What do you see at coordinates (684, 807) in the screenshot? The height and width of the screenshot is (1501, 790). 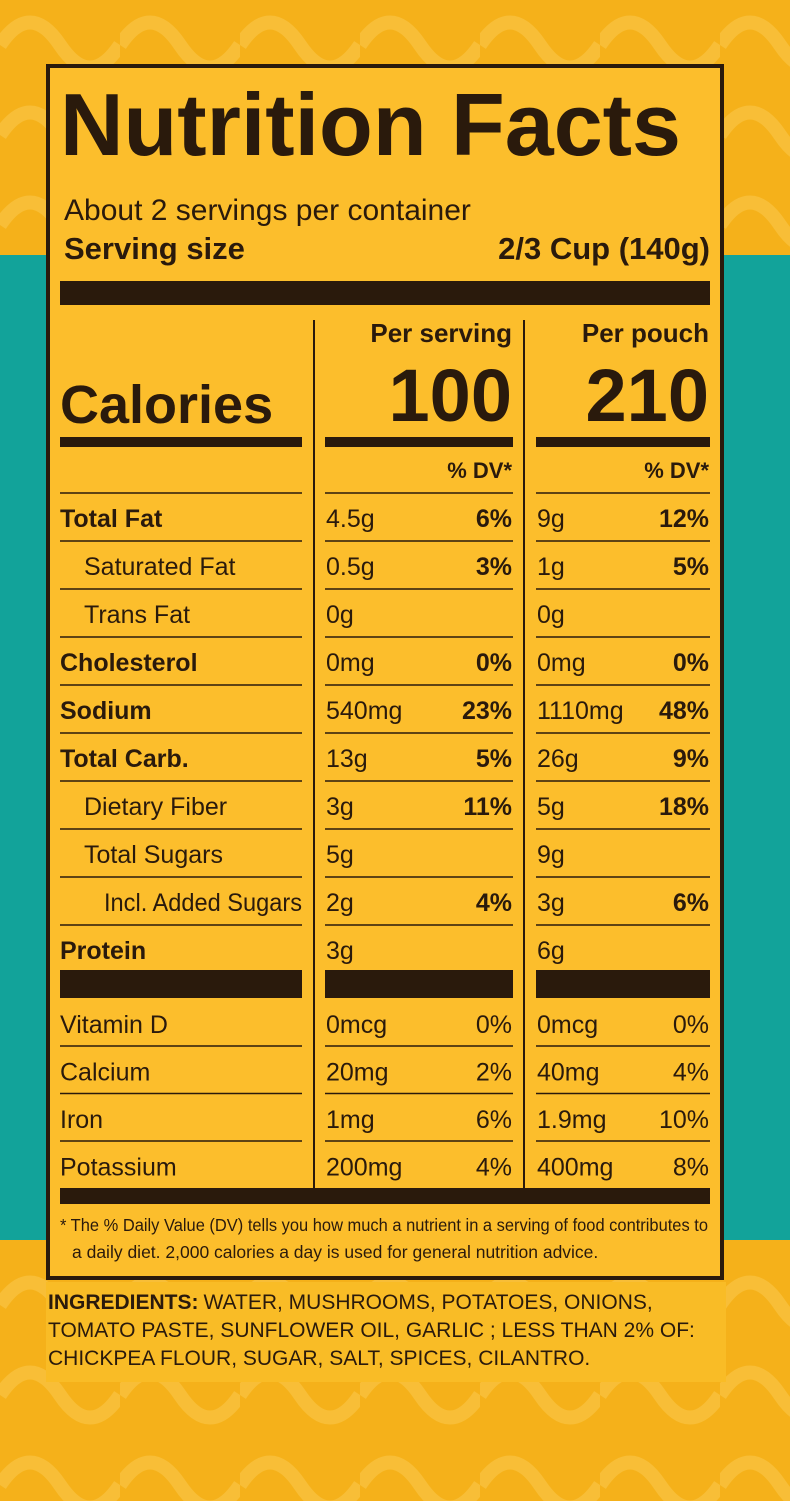 I see `daily-value: 18%` at bounding box center [684, 807].